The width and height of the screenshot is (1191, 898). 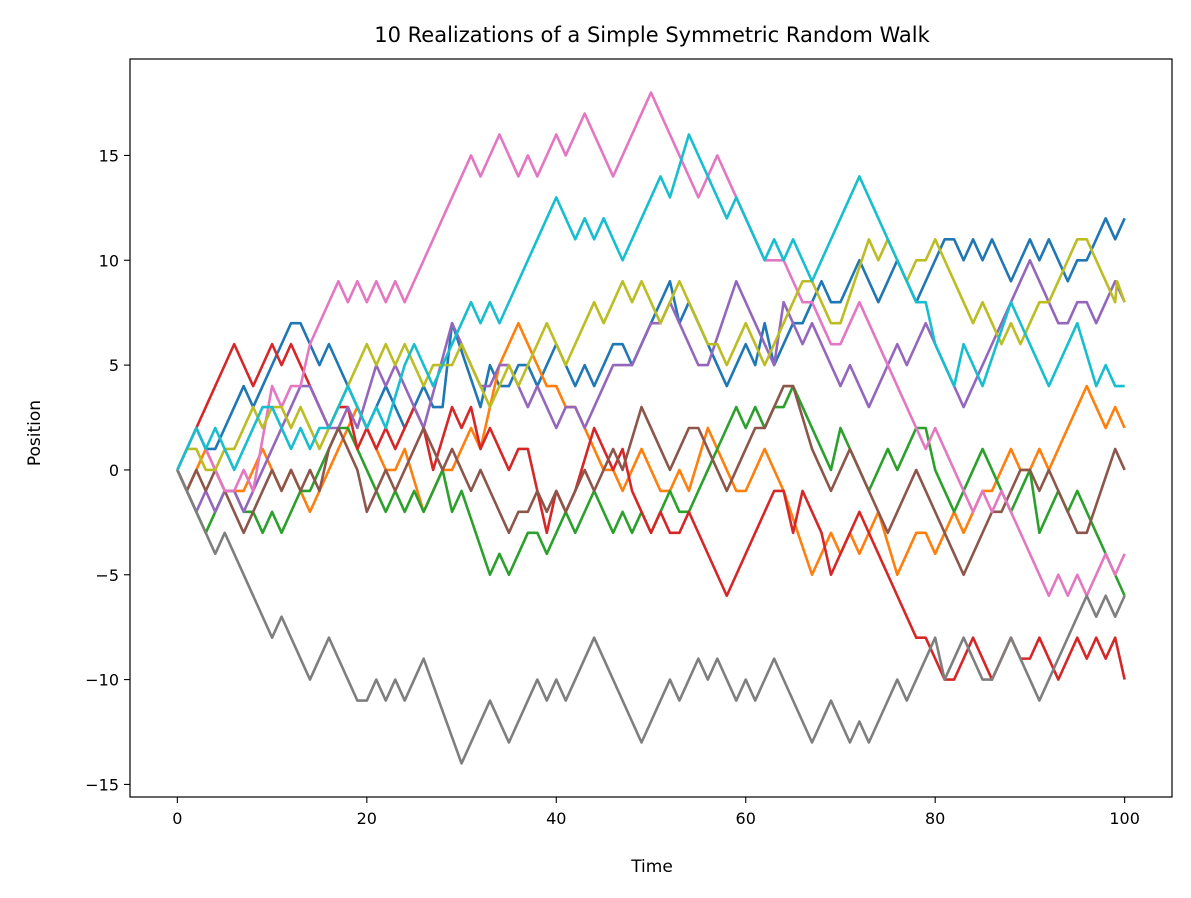 What do you see at coordinates (109, 260) in the screenshot?
I see `y-tick-label: 10` at bounding box center [109, 260].